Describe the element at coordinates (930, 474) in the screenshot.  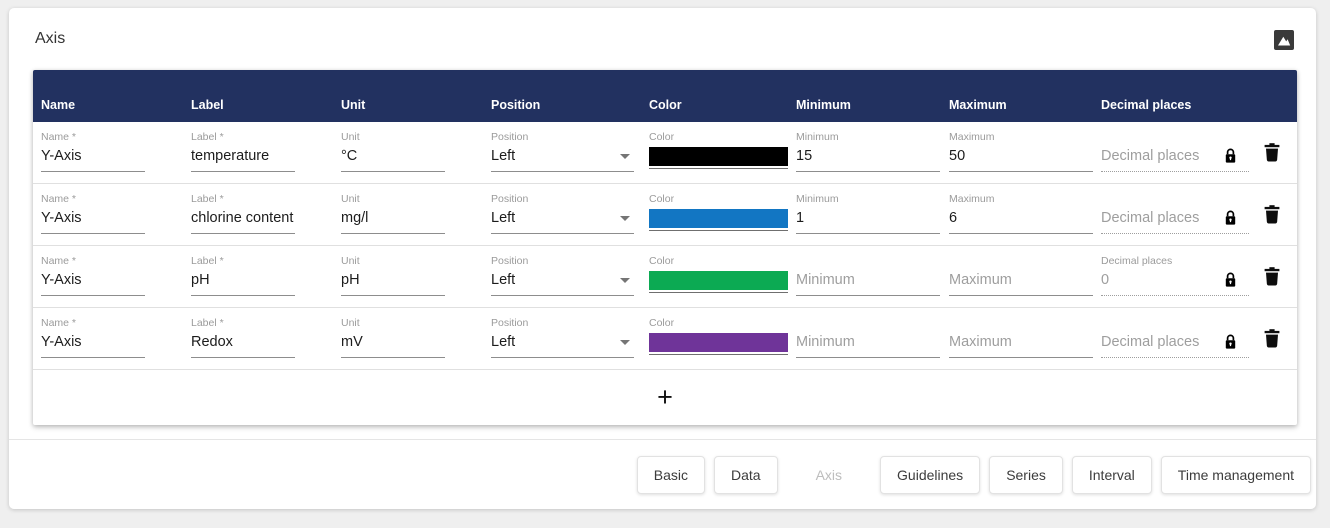
I see `tab-guidelines: Guidelines` at that location.